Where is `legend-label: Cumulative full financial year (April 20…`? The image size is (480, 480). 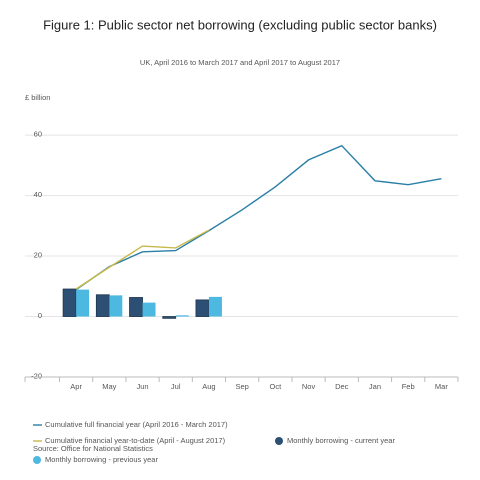 legend-label: Cumulative full financial year (April 20… is located at coordinates (136, 424).